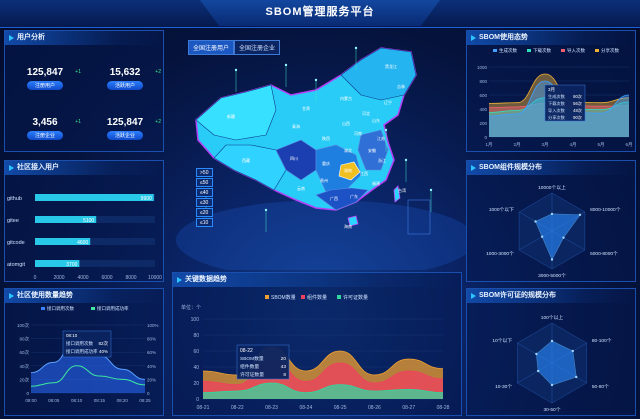 The height and width of the screenshot is (419, 640). What do you see at coordinates (203, 408) in the screenshot?
I see `x-tick: 08-21` at bounding box center [203, 408].